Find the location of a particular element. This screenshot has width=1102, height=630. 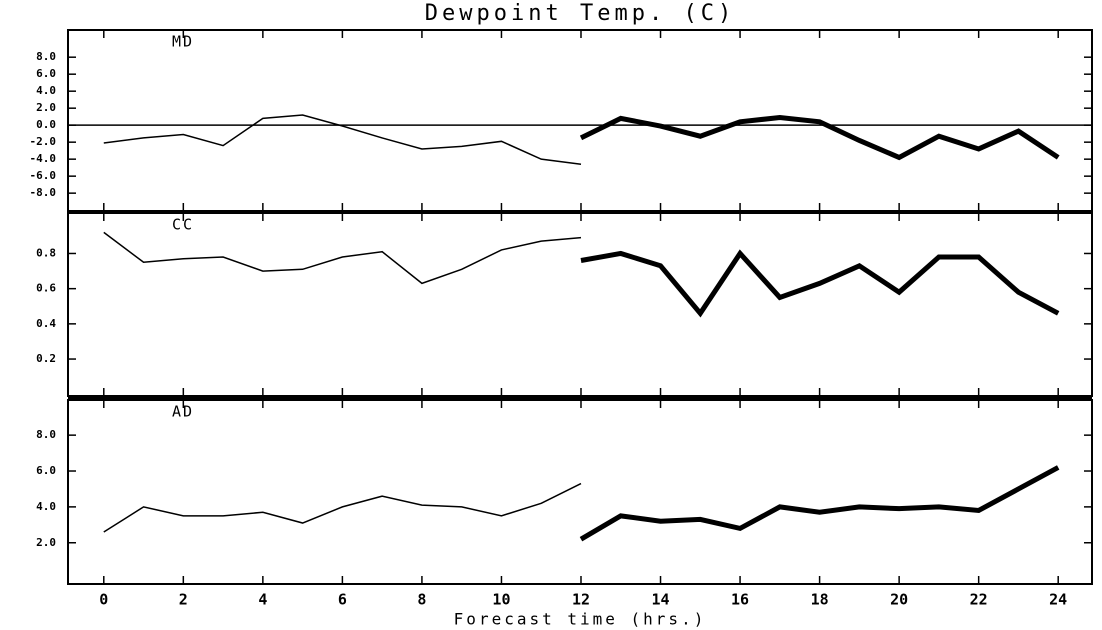

x-tick-label: 4 is located at coordinates (262, 600).